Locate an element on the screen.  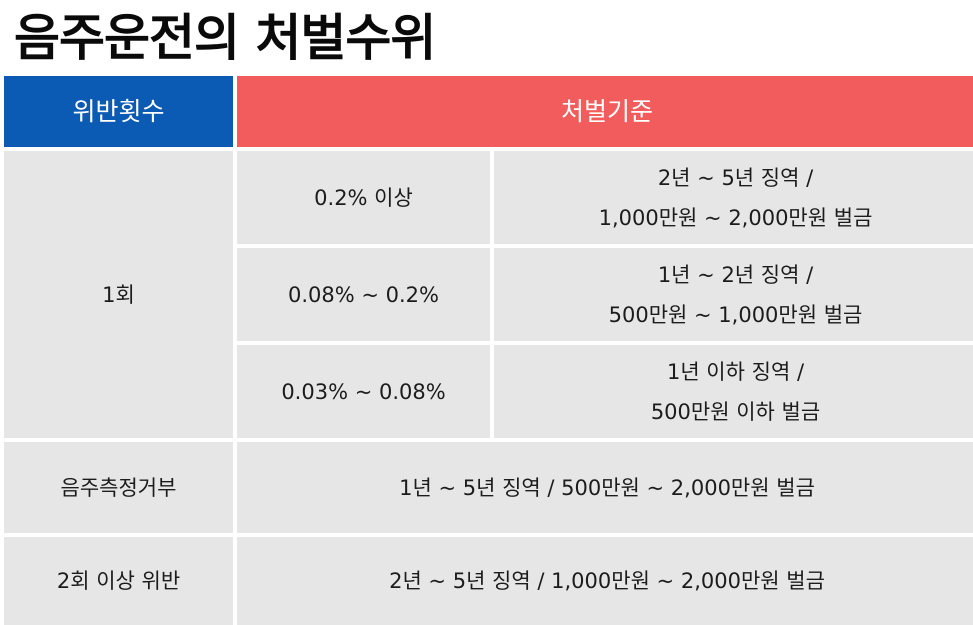
row-refusal-label: 음주측정거부 is located at coordinates (118, 487).